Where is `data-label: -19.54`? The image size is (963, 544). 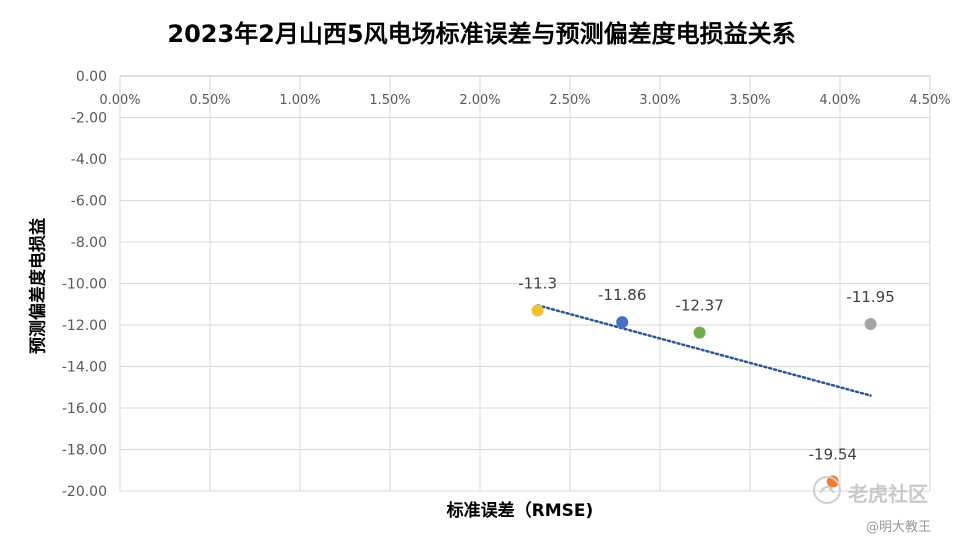
data-label: -19.54 is located at coordinates (833, 454).